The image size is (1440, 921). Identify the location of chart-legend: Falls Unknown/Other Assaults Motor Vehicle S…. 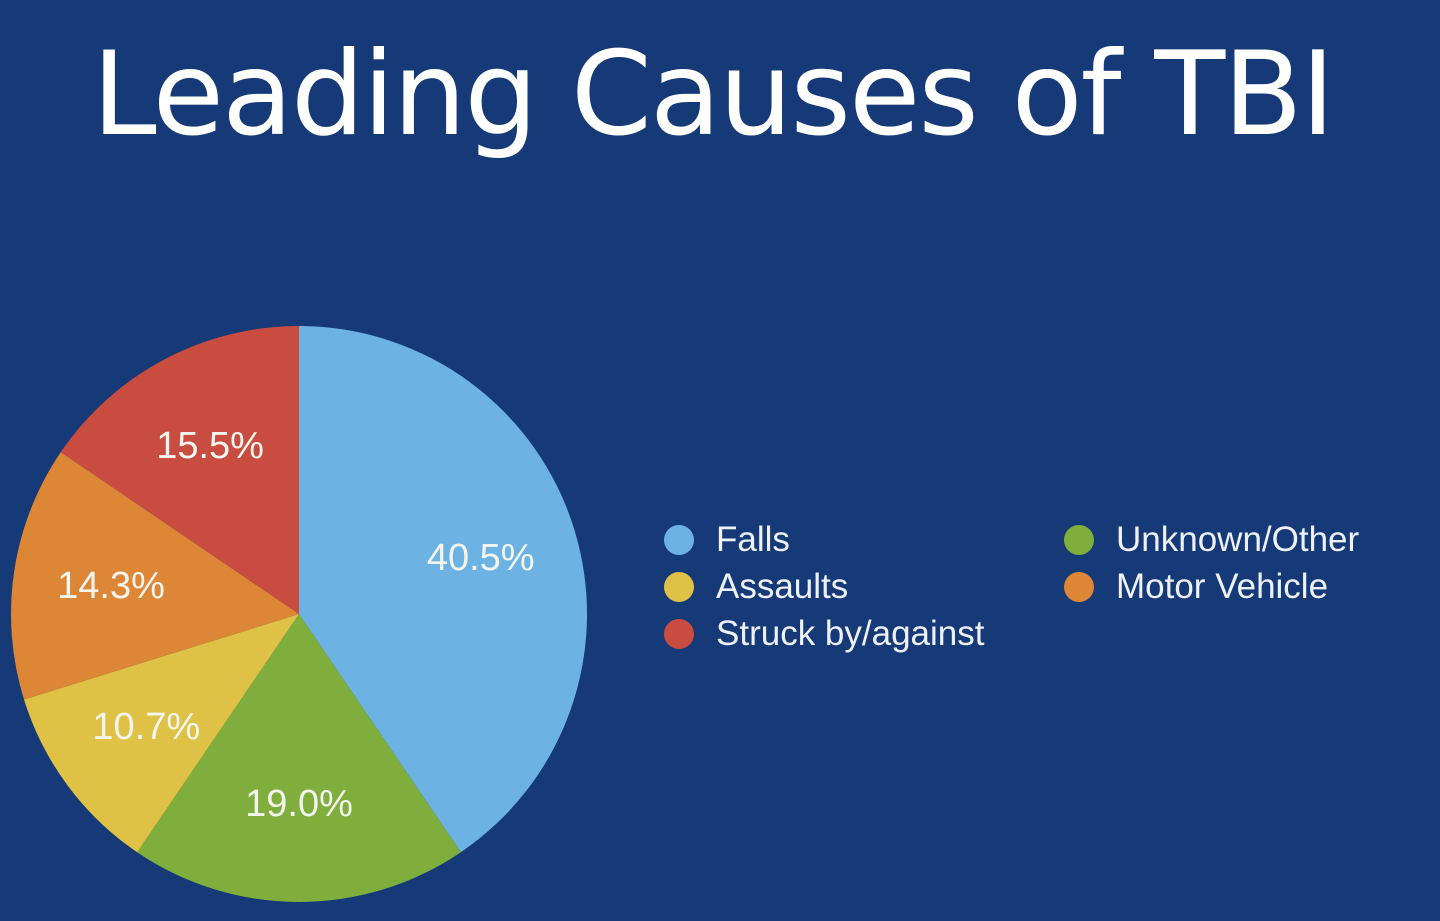
(1044, 586).